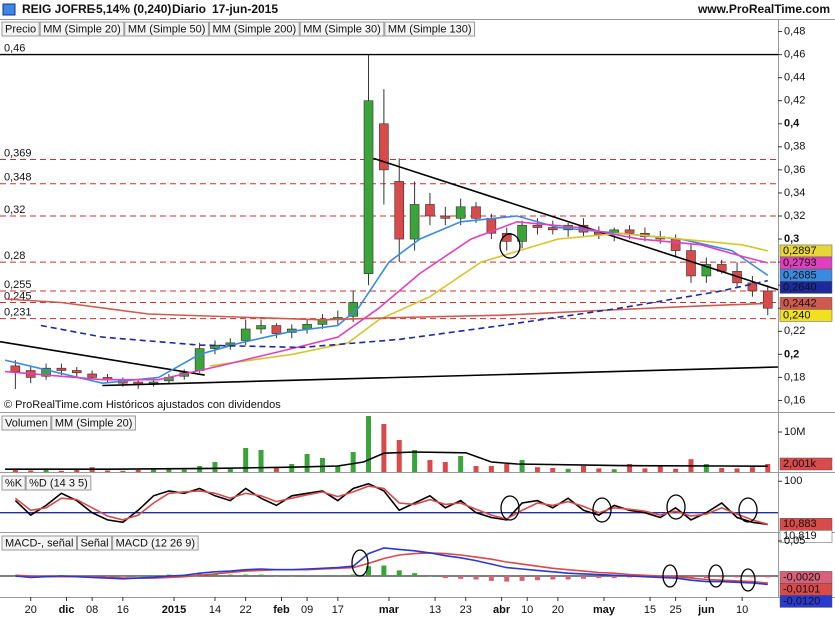  I want to click on level-label: 0,369, so click(18, 153).